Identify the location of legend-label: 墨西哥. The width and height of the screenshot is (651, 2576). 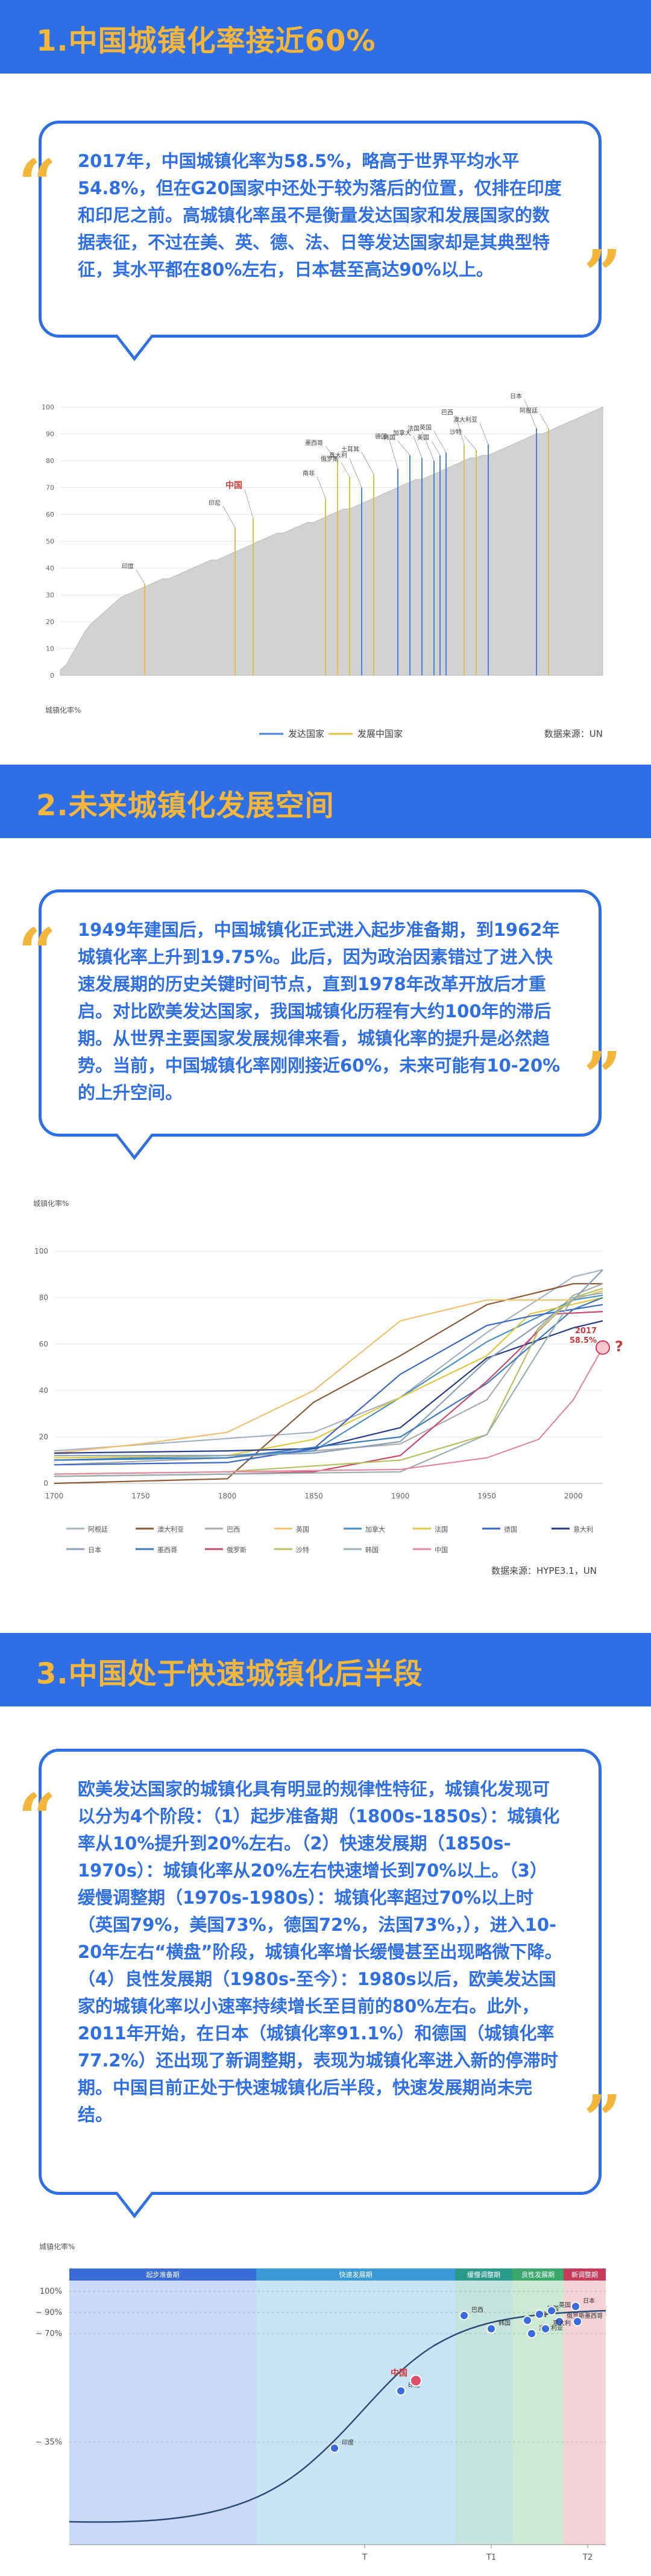
(167, 1550).